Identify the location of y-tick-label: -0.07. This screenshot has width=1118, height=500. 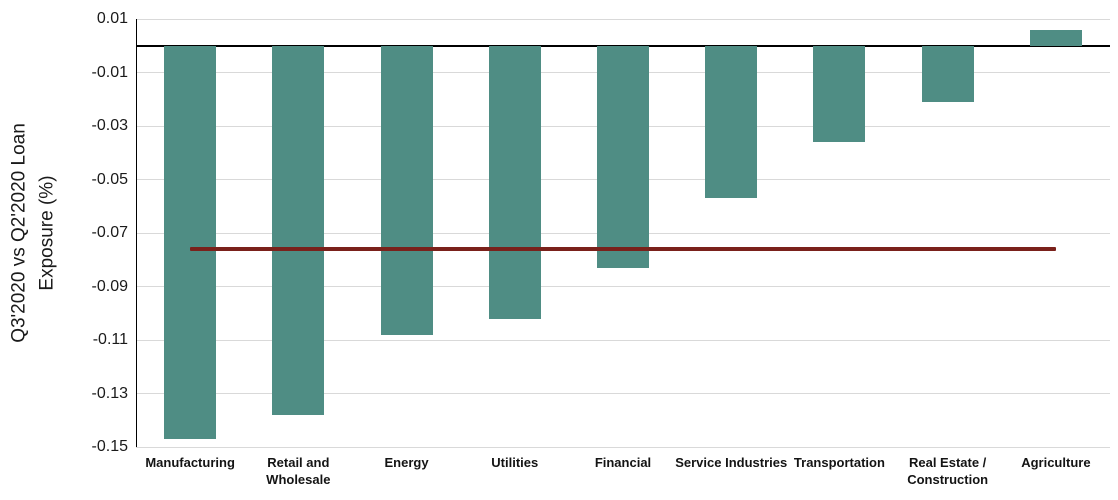
(109, 232).